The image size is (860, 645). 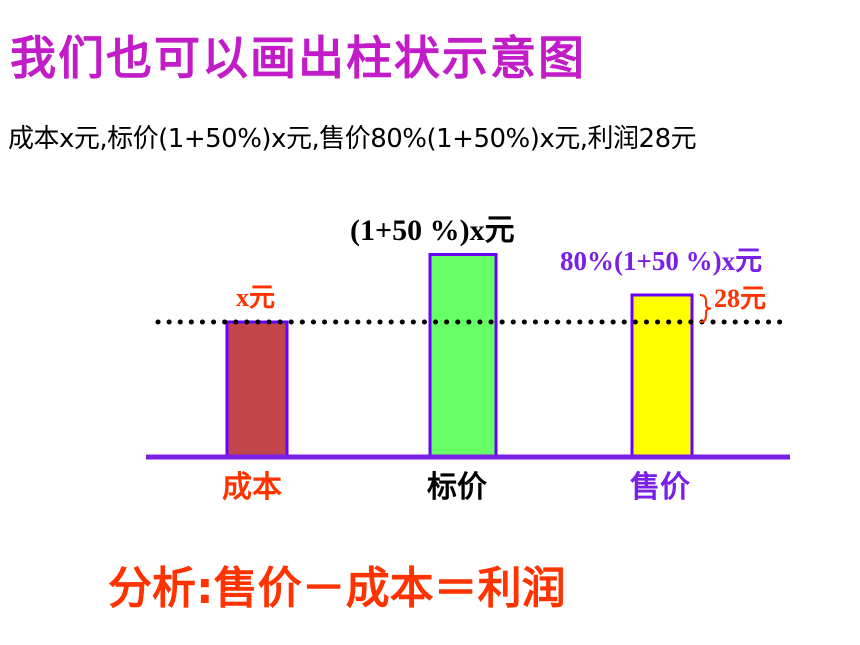 I want to click on category-label-cost: 成本, so click(x=252, y=487).